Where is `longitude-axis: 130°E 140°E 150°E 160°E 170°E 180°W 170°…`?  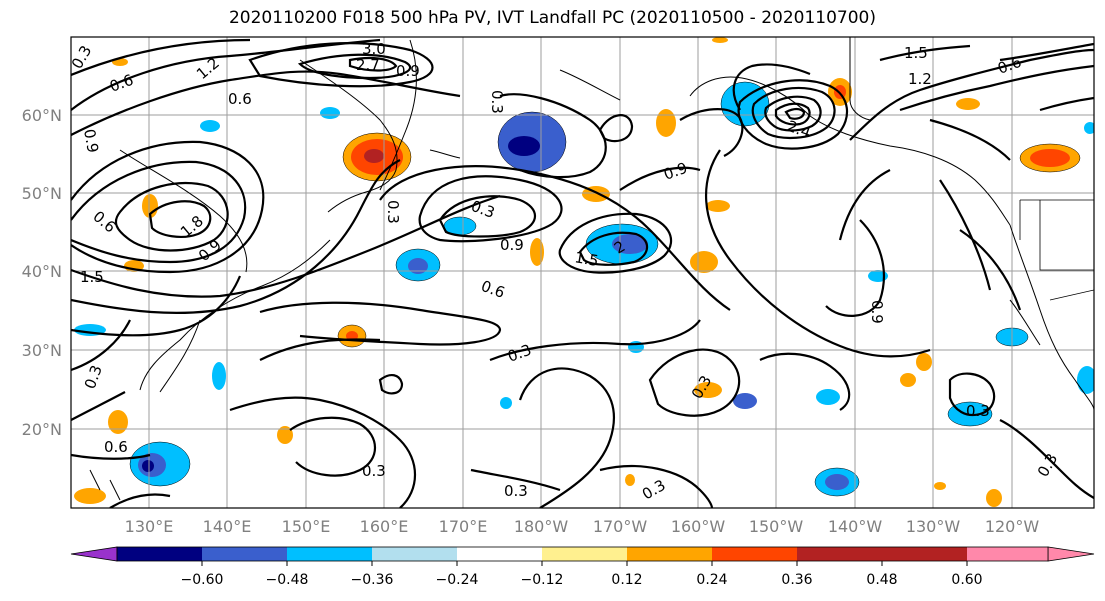 longitude-axis: 130°E 140°E 150°E 160°E 170°E 180°W 170°… is located at coordinates (582, 526).